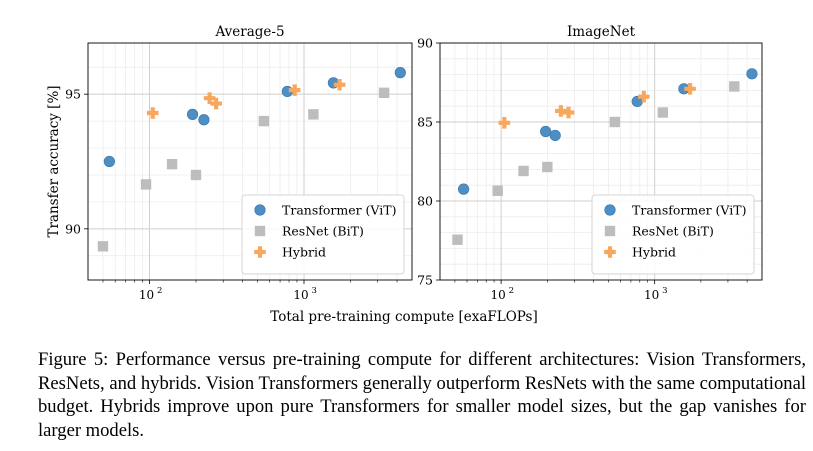  Describe the element at coordinates (403, 317) in the screenshot. I see `x-axis-label: Total pre-training compute [exaFLOPs]` at that location.